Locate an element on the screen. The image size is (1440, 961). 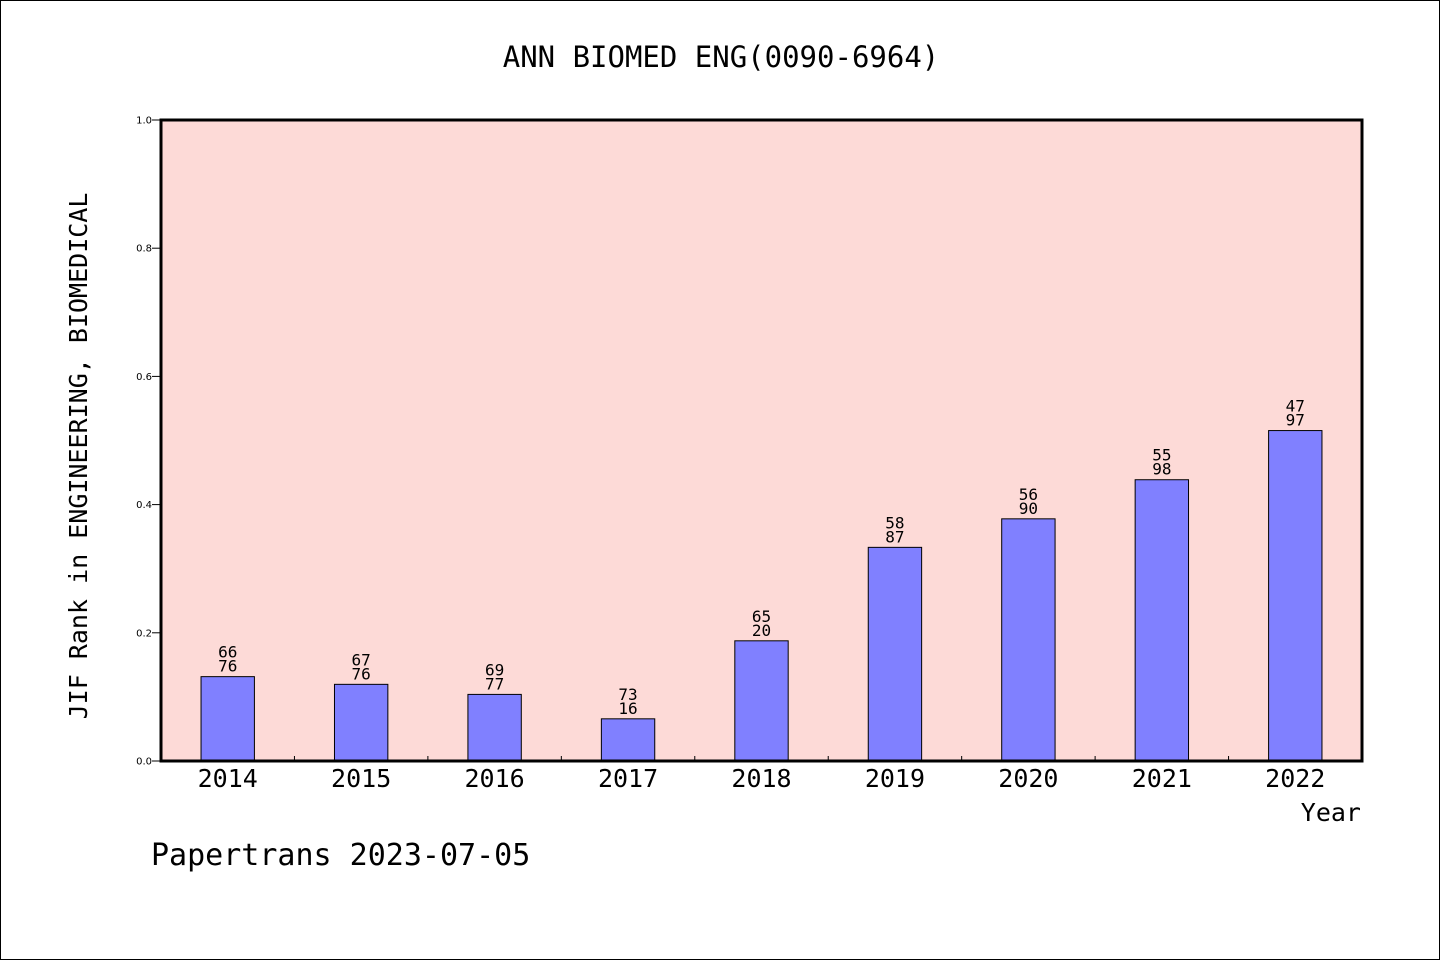
bar-2020 is located at coordinates (1028, 640).